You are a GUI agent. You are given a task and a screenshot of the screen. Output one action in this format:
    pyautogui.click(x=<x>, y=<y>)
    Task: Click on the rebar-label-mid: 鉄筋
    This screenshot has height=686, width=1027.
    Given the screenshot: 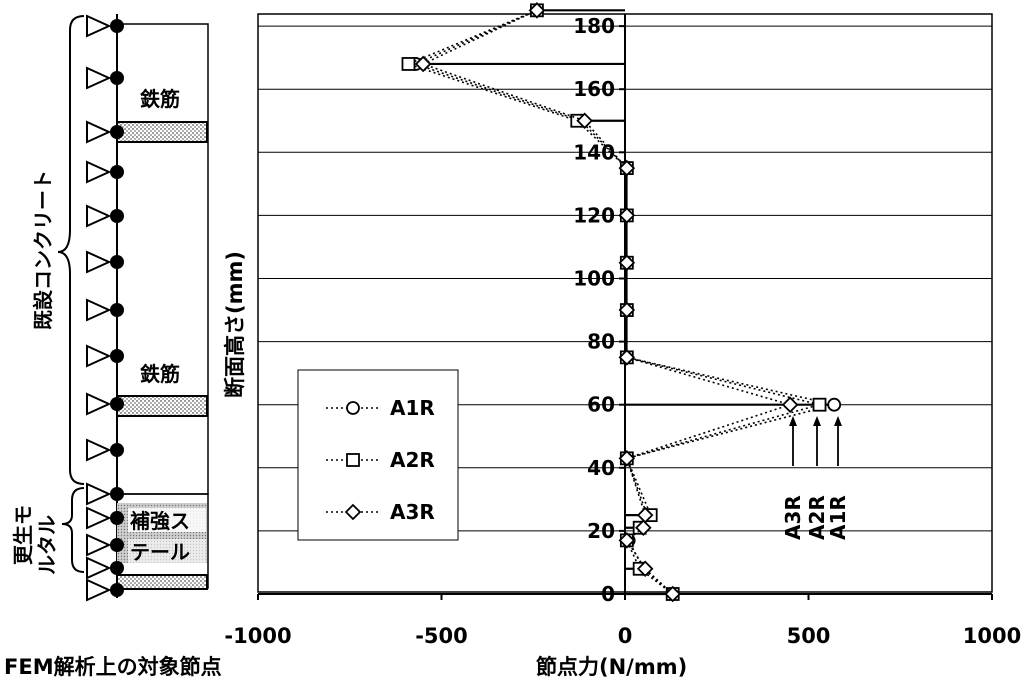 What is the action you would take?
    pyautogui.click(x=160, y=374)
    